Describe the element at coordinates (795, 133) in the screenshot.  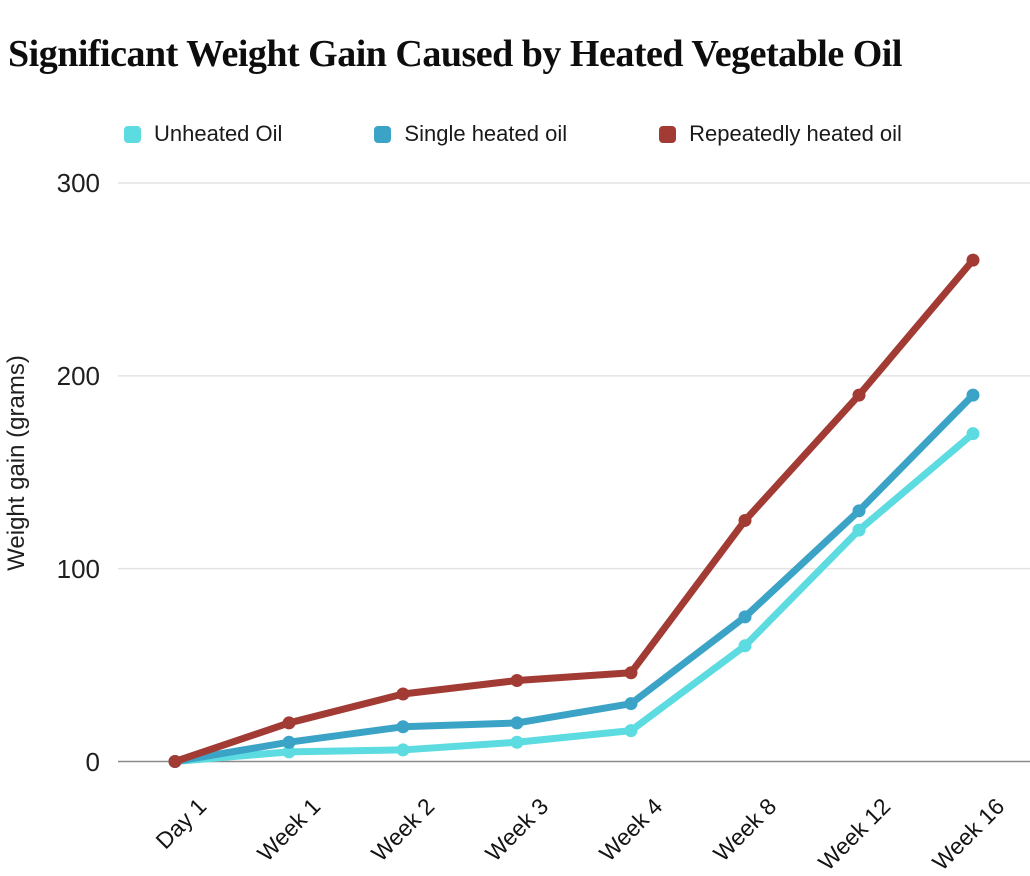
I see `legend-label: Repeatedly heated oil` at that location.